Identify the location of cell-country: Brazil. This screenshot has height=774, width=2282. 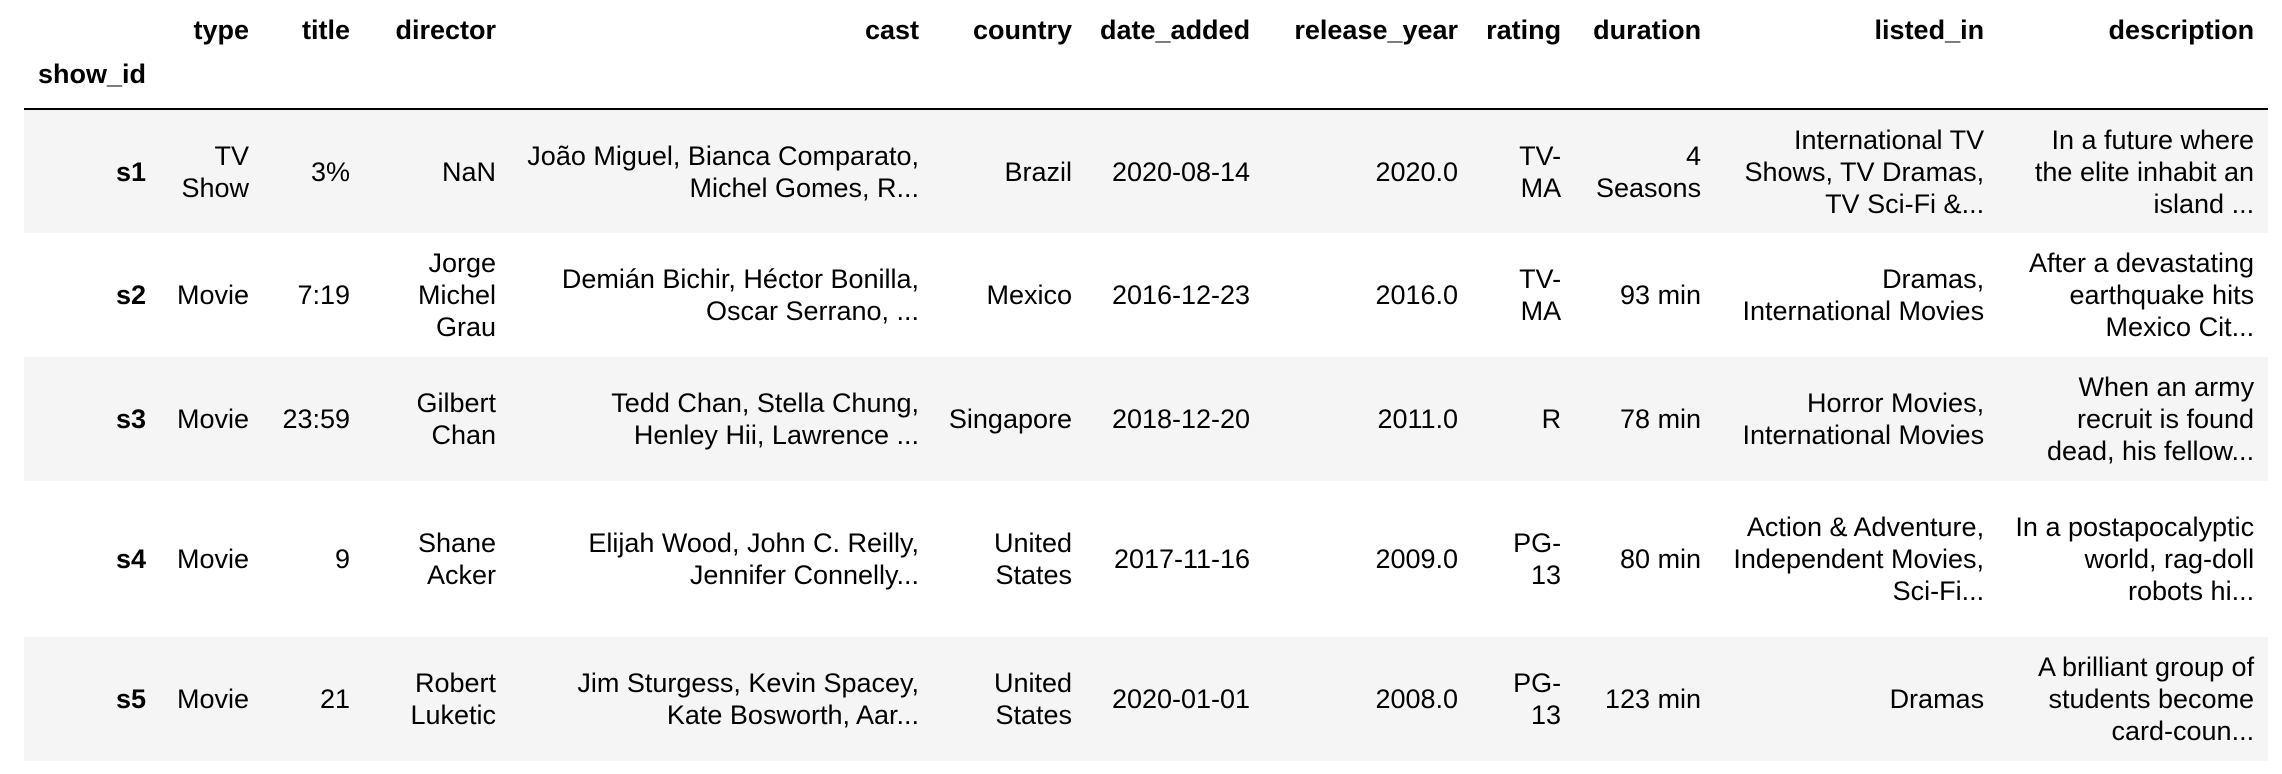
(1038, 171).